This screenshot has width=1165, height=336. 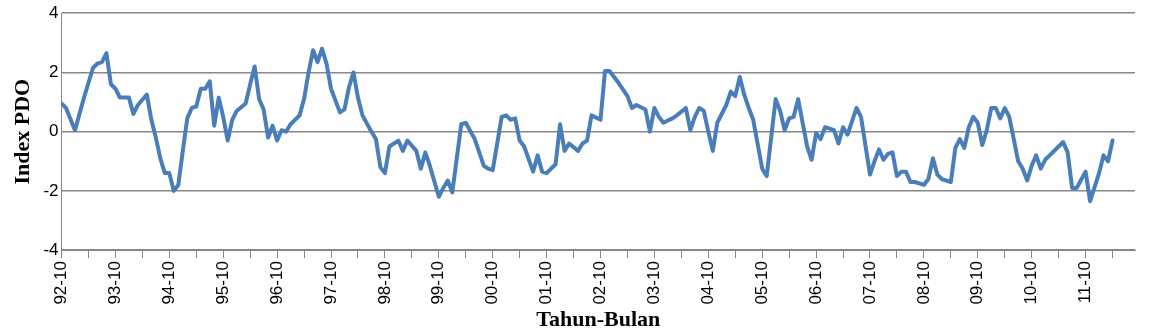 What do you see at coordinates (384, 283) in the screenshot?
I see `x-tick-label: 98-10` at bounding box center [384, 283].